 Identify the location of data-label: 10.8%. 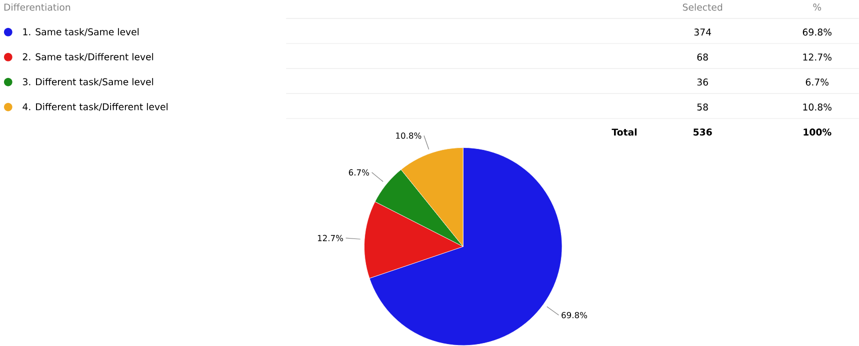
(409, 135).